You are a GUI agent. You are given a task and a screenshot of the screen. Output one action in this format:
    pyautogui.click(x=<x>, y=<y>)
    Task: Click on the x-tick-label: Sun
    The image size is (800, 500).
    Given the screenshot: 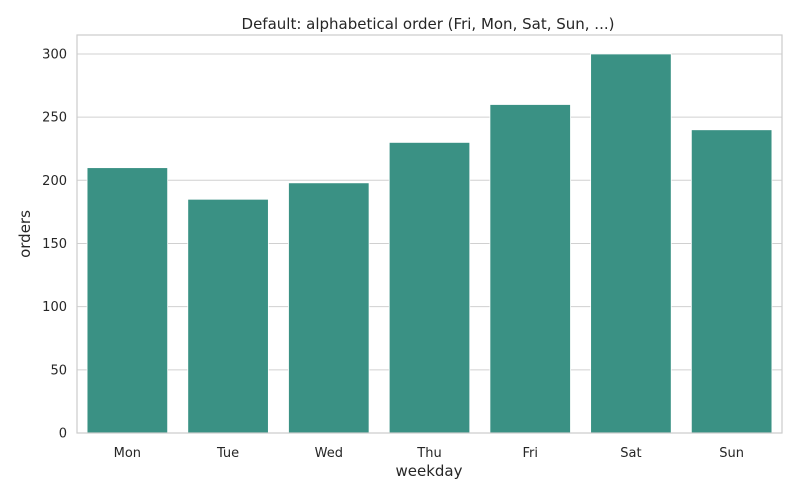 What is the action you would take?
    pyautogui.click(x=731, y=453)
    